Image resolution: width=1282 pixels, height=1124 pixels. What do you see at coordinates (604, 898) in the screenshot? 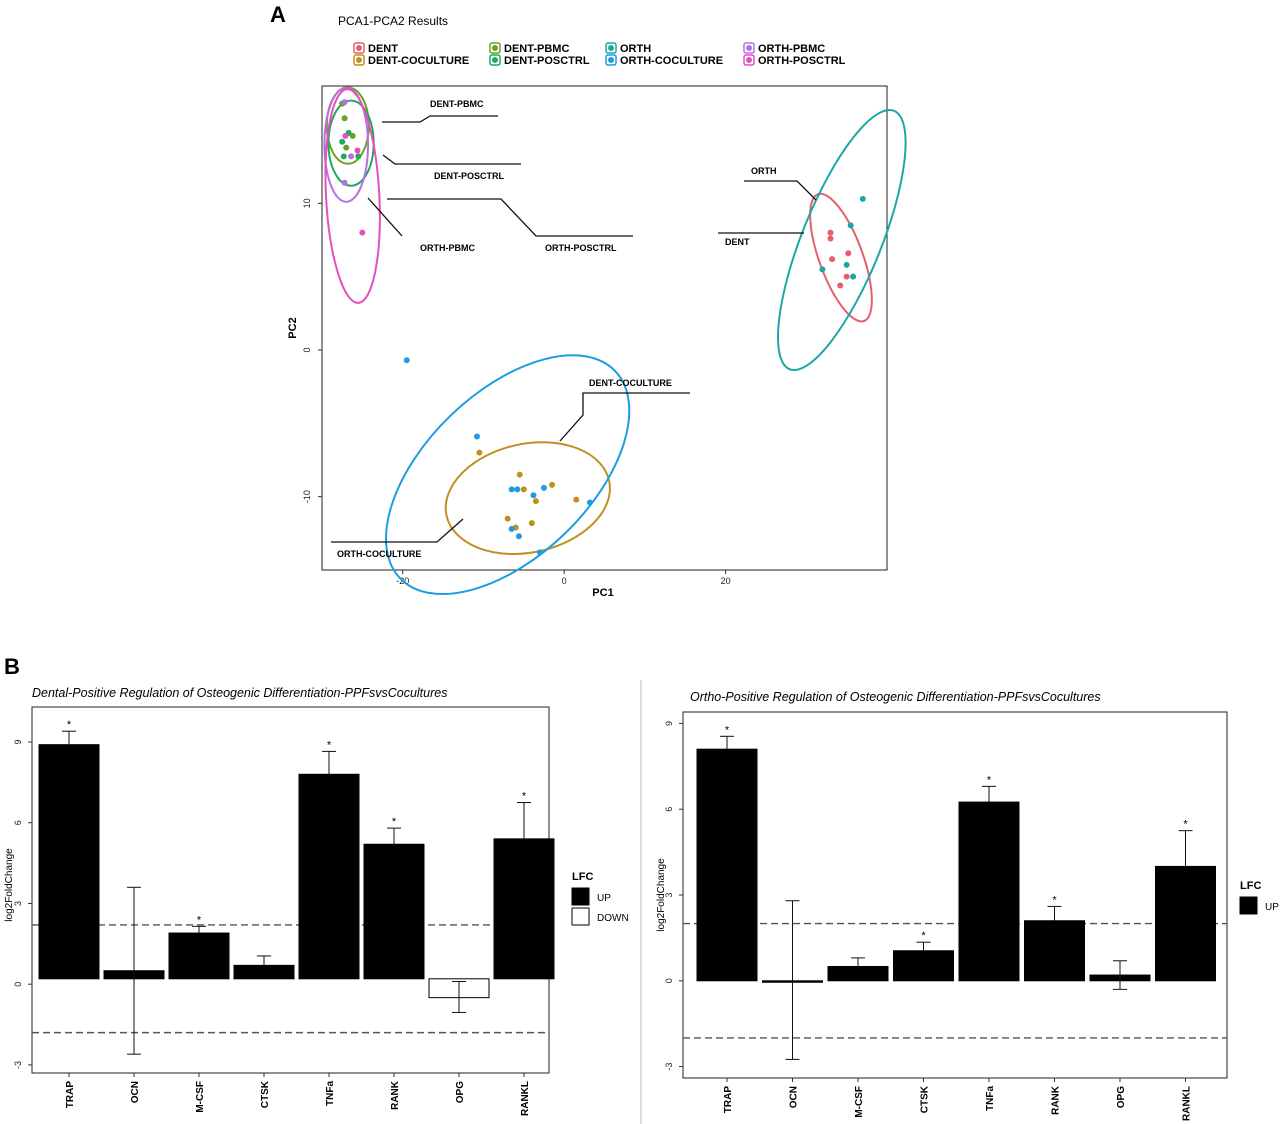
I see `dental-legend-label-up: UP` at bounding box center [604, 898].